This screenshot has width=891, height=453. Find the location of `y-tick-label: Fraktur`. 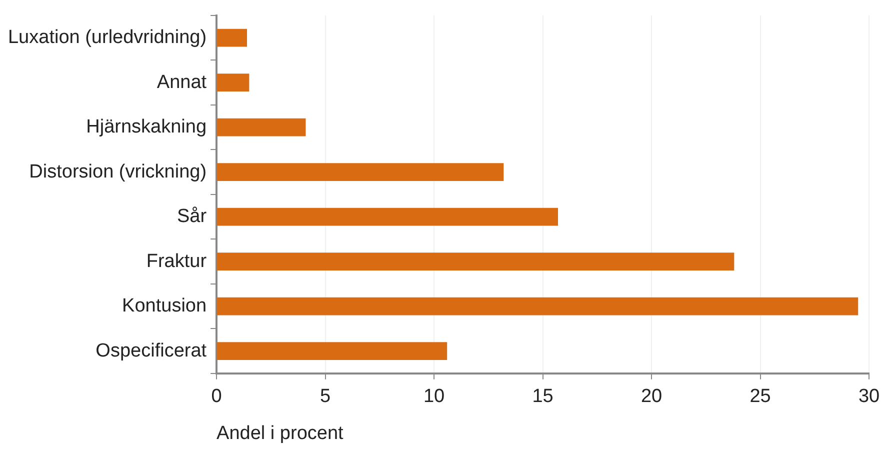

y-tick-label: Fraktur is located at coordinates (177, 261).